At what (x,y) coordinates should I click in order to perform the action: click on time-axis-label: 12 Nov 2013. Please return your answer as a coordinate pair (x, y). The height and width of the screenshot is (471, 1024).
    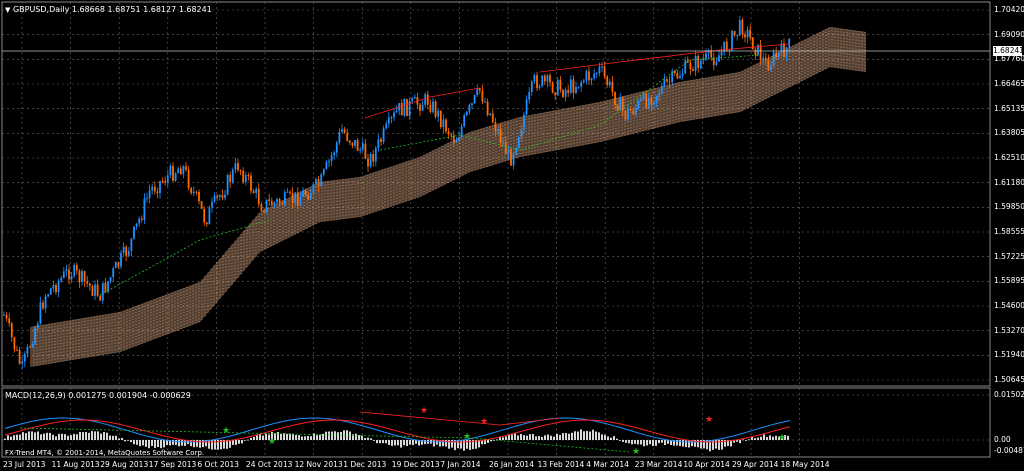
    Looking at the image, I should click on (318, 464).